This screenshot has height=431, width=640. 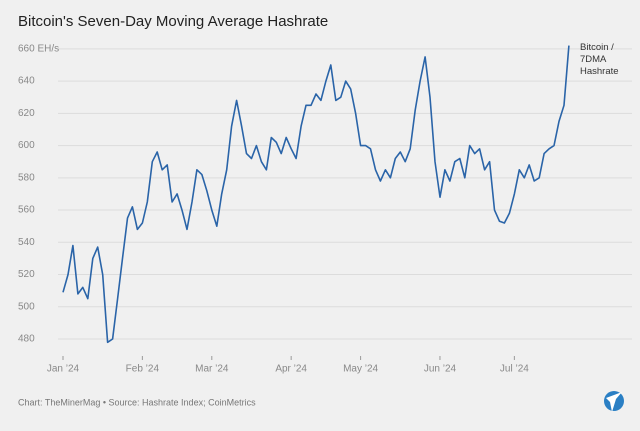 I want to click on x-tick-label: Mar ’24, so click(x=212, y=369).